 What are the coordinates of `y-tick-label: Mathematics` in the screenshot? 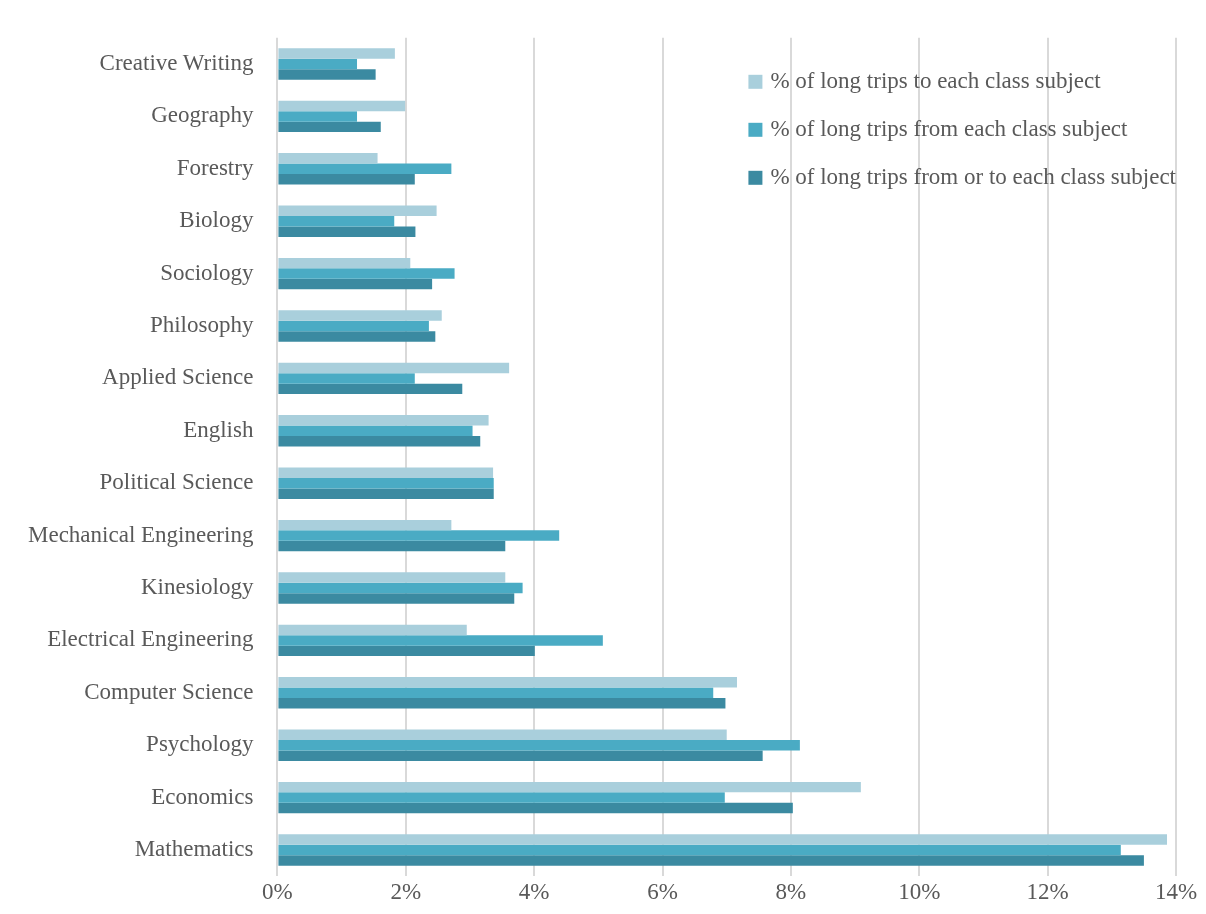 It's located at (194, 849).